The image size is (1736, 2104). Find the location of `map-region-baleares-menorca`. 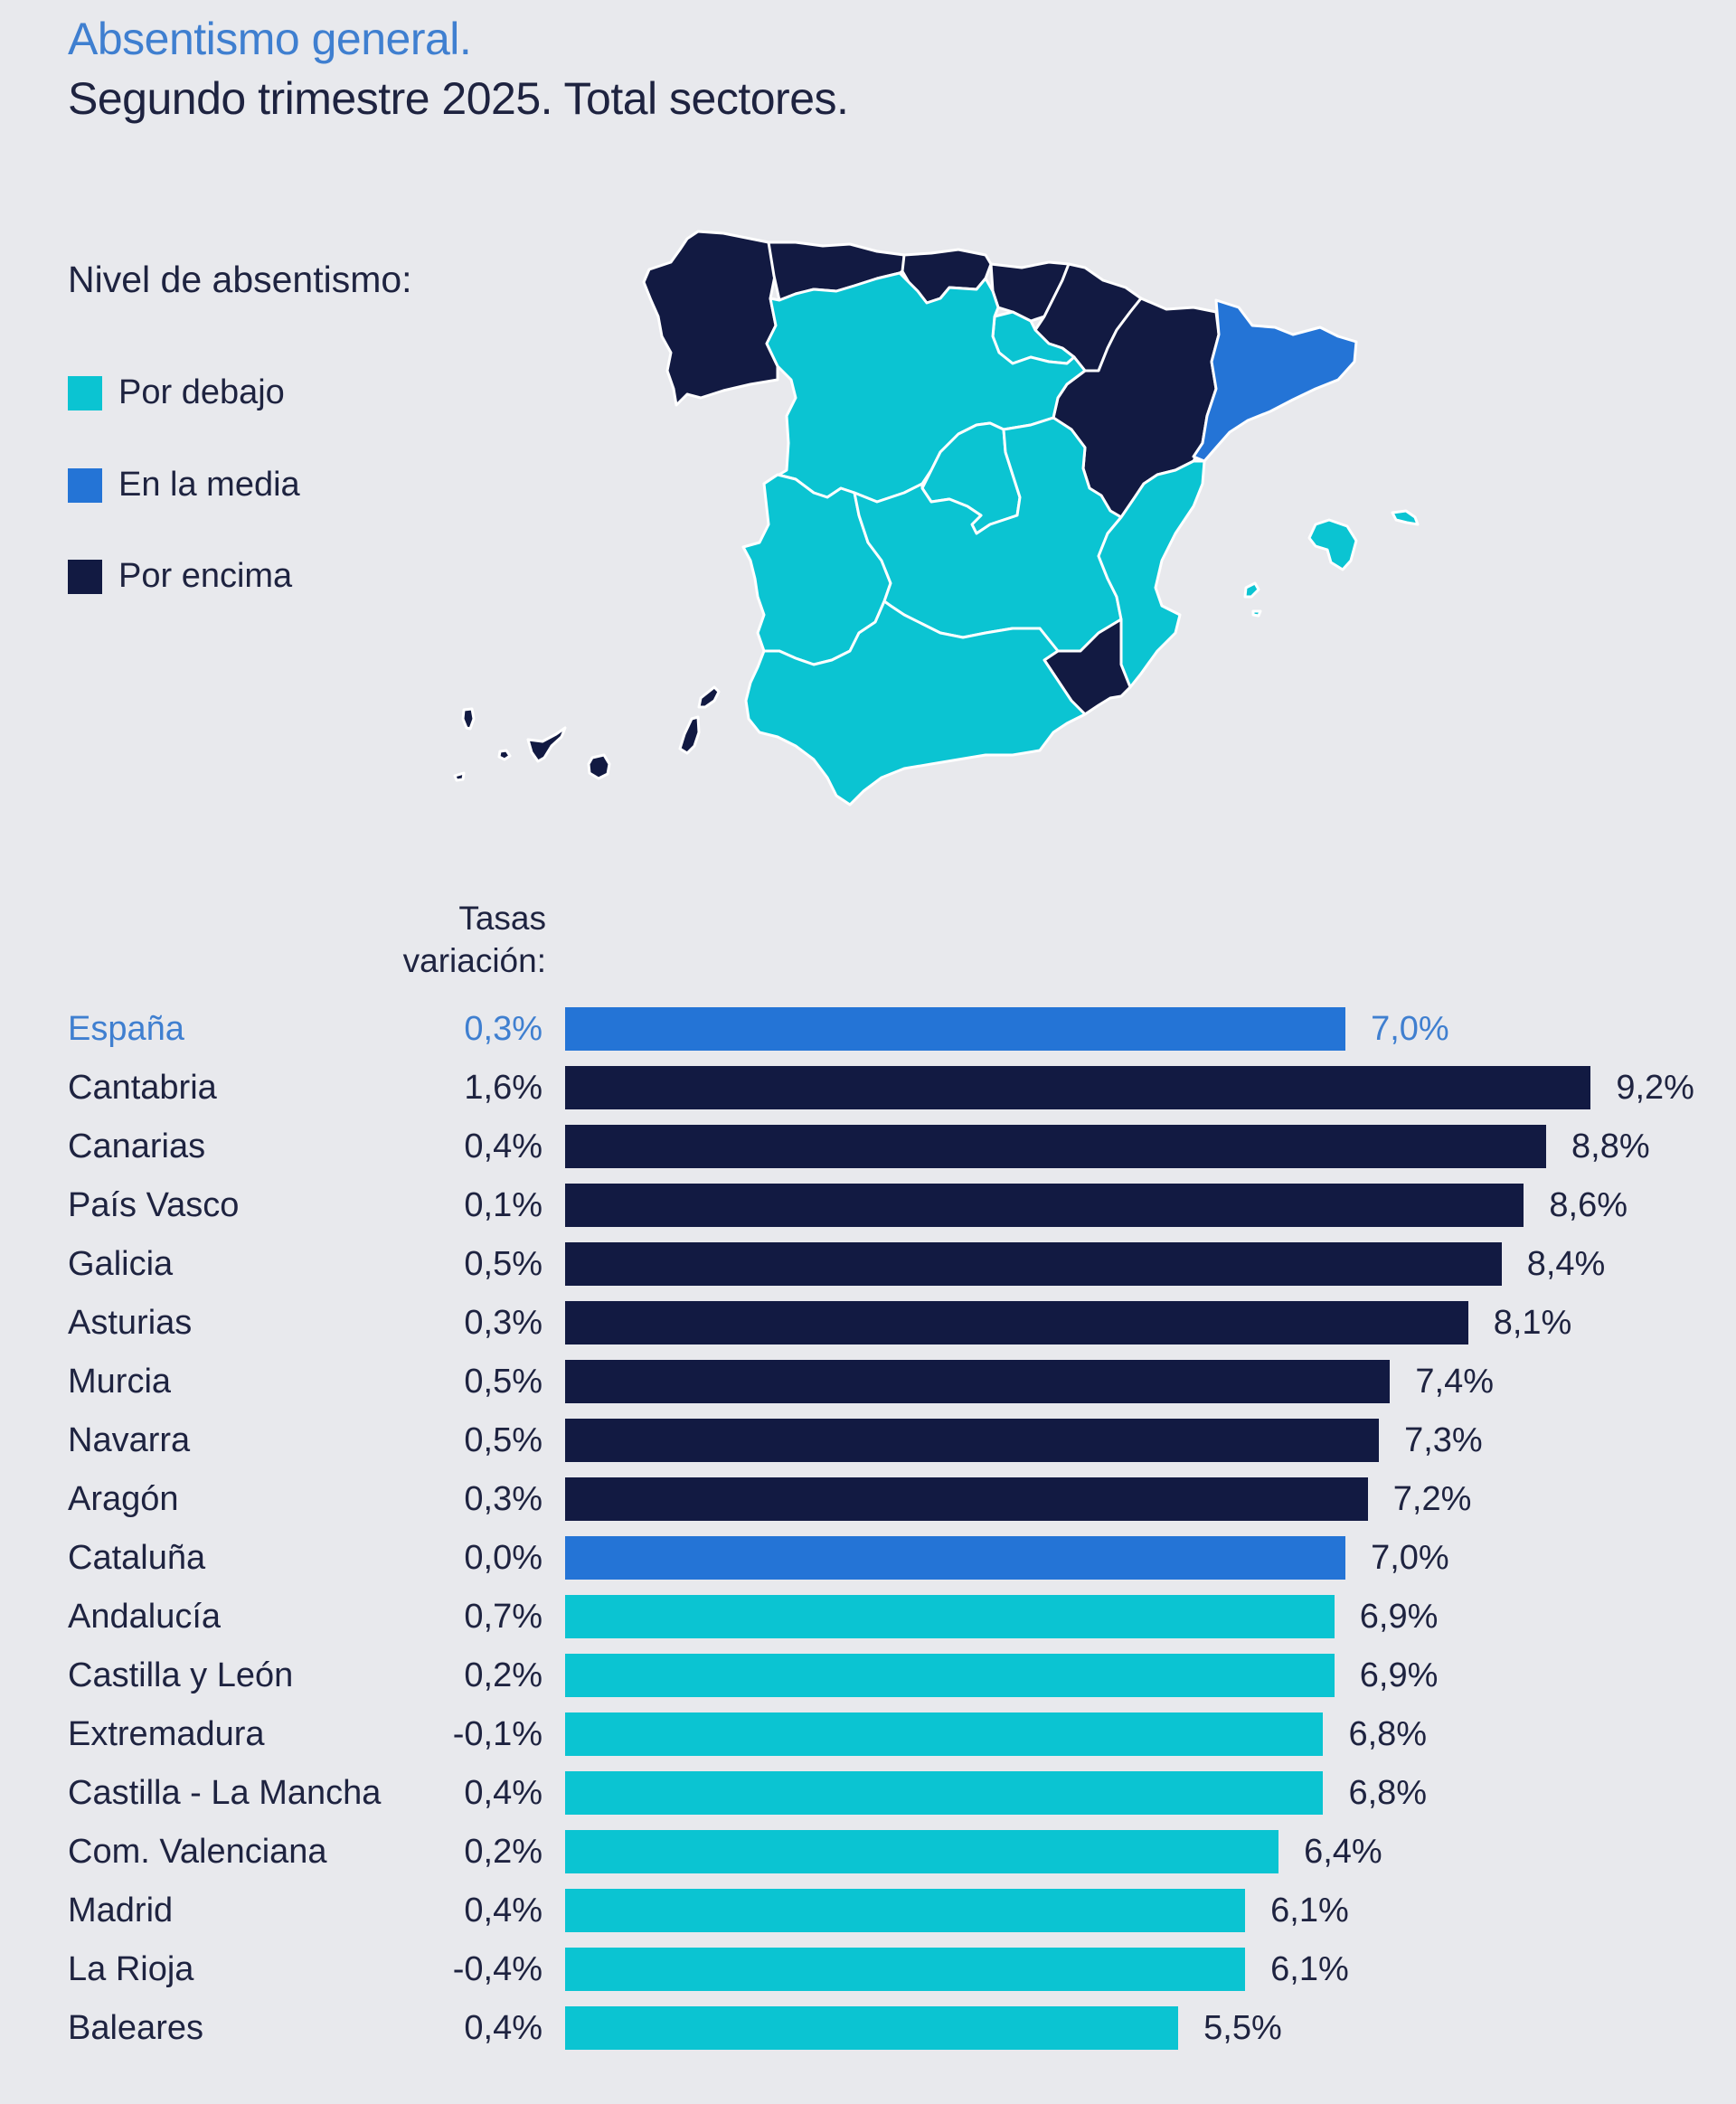

map-region-baleares-menorca is located at coordinates (1406, 517).